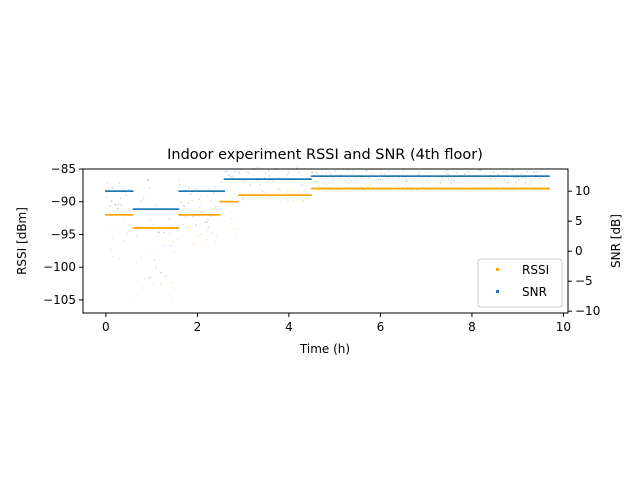  What do you see at coordinates (582, 191) in the screenshot?
I see `y-right-tick-label: 10` at bounding box center [582, 191].